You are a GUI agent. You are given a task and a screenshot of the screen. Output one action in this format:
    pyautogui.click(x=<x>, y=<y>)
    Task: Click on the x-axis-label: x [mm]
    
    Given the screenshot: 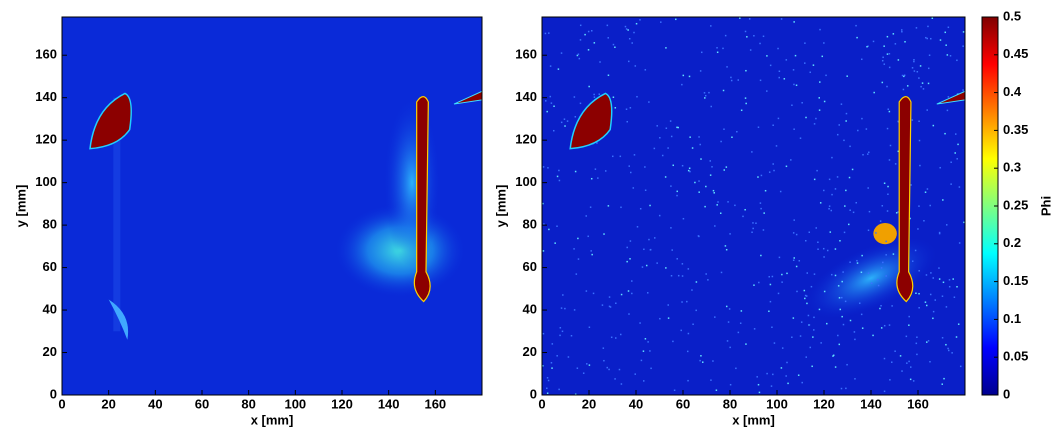 What is the action you would take?
    pyautogui.click(x=272, y=419)
    